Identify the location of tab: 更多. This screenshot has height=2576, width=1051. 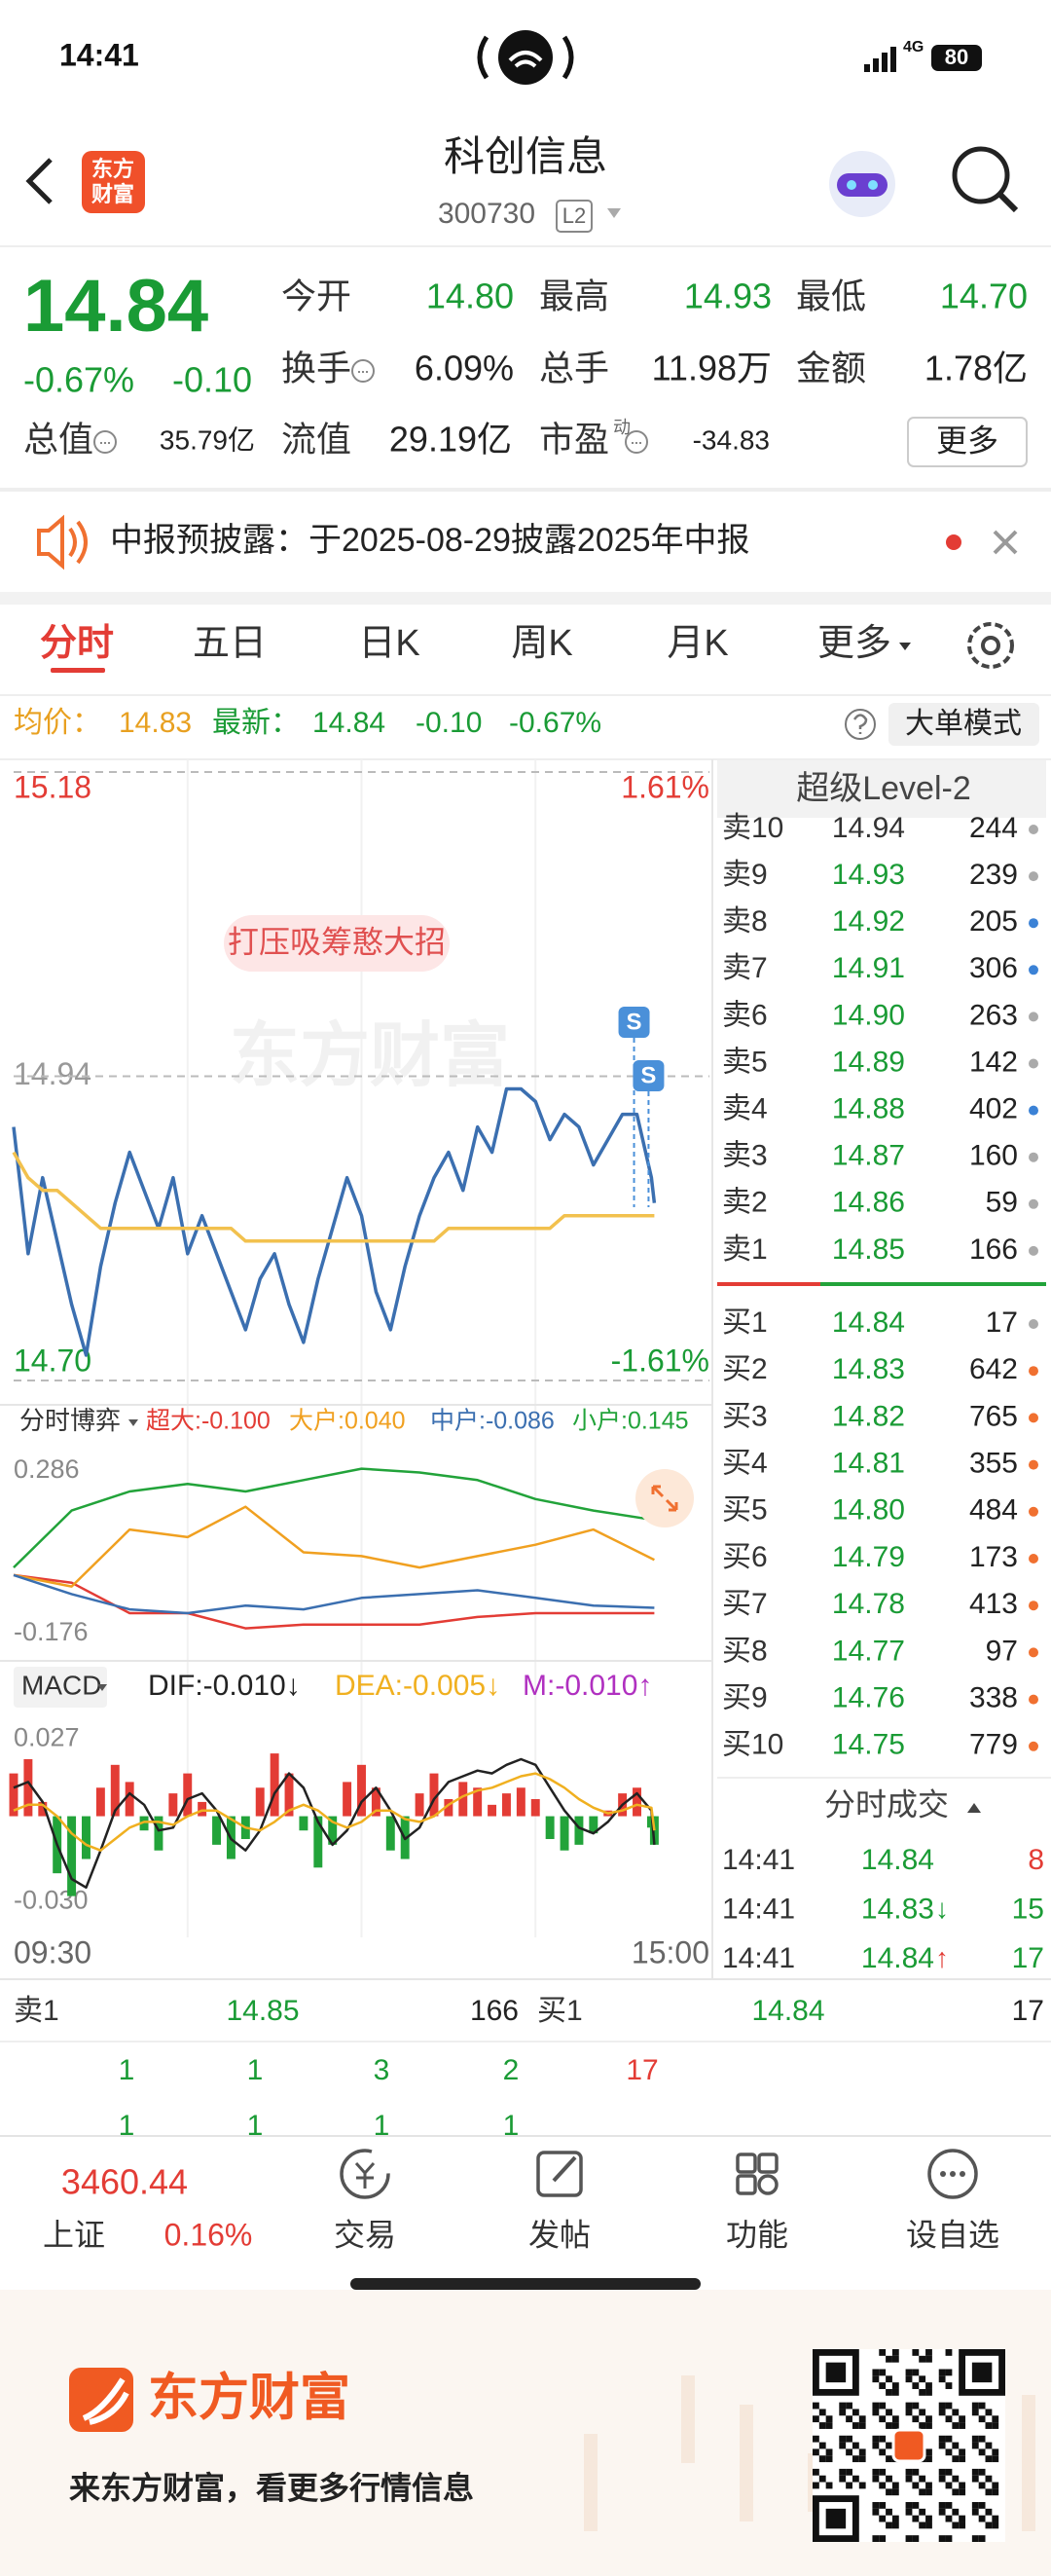
(854, 643).